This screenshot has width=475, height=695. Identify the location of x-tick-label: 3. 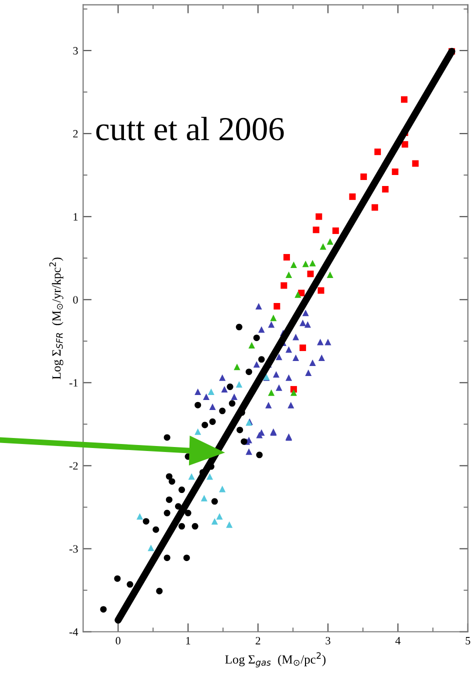
(328, 640).